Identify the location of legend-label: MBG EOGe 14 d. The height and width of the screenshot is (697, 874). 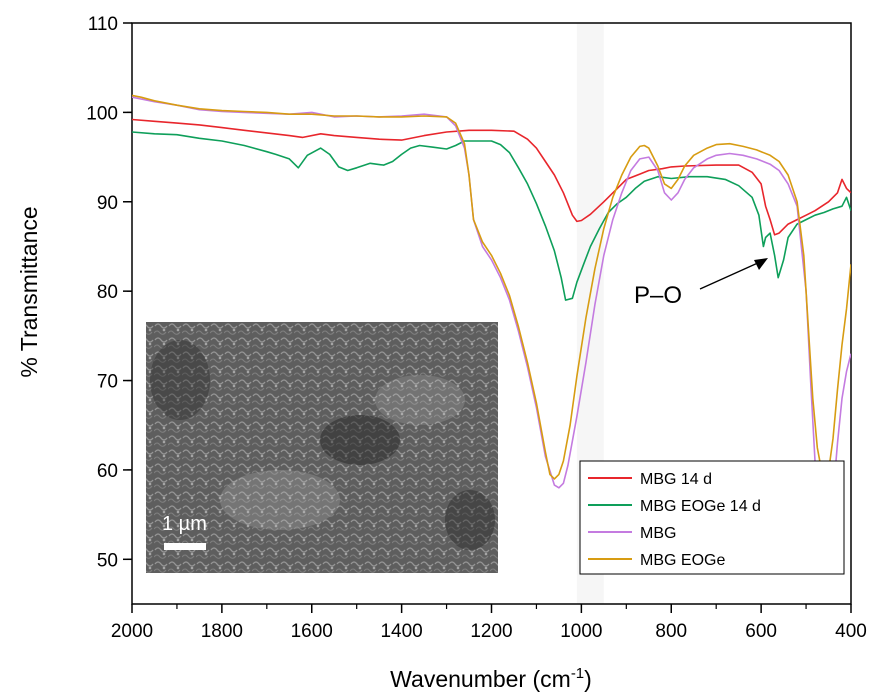
(700, 506).